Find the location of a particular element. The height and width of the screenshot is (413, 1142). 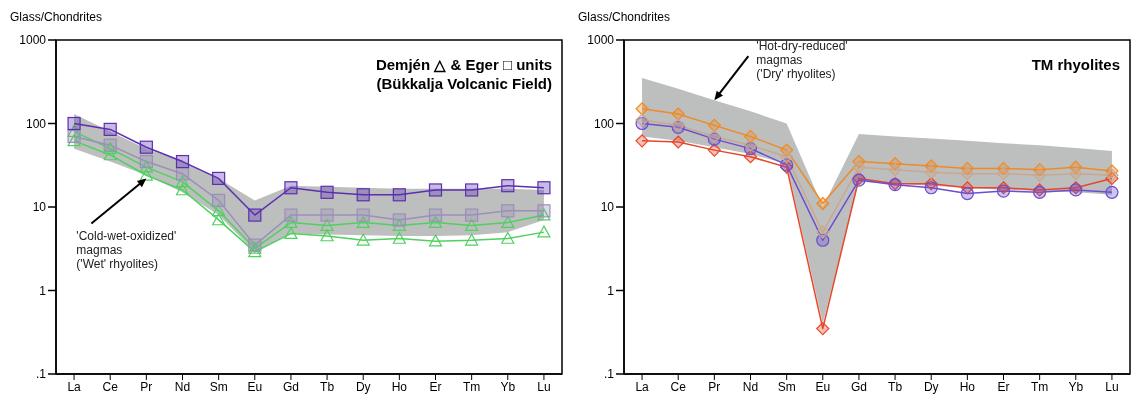

x-tick-label: Ce is located at coordinates (110, 386).